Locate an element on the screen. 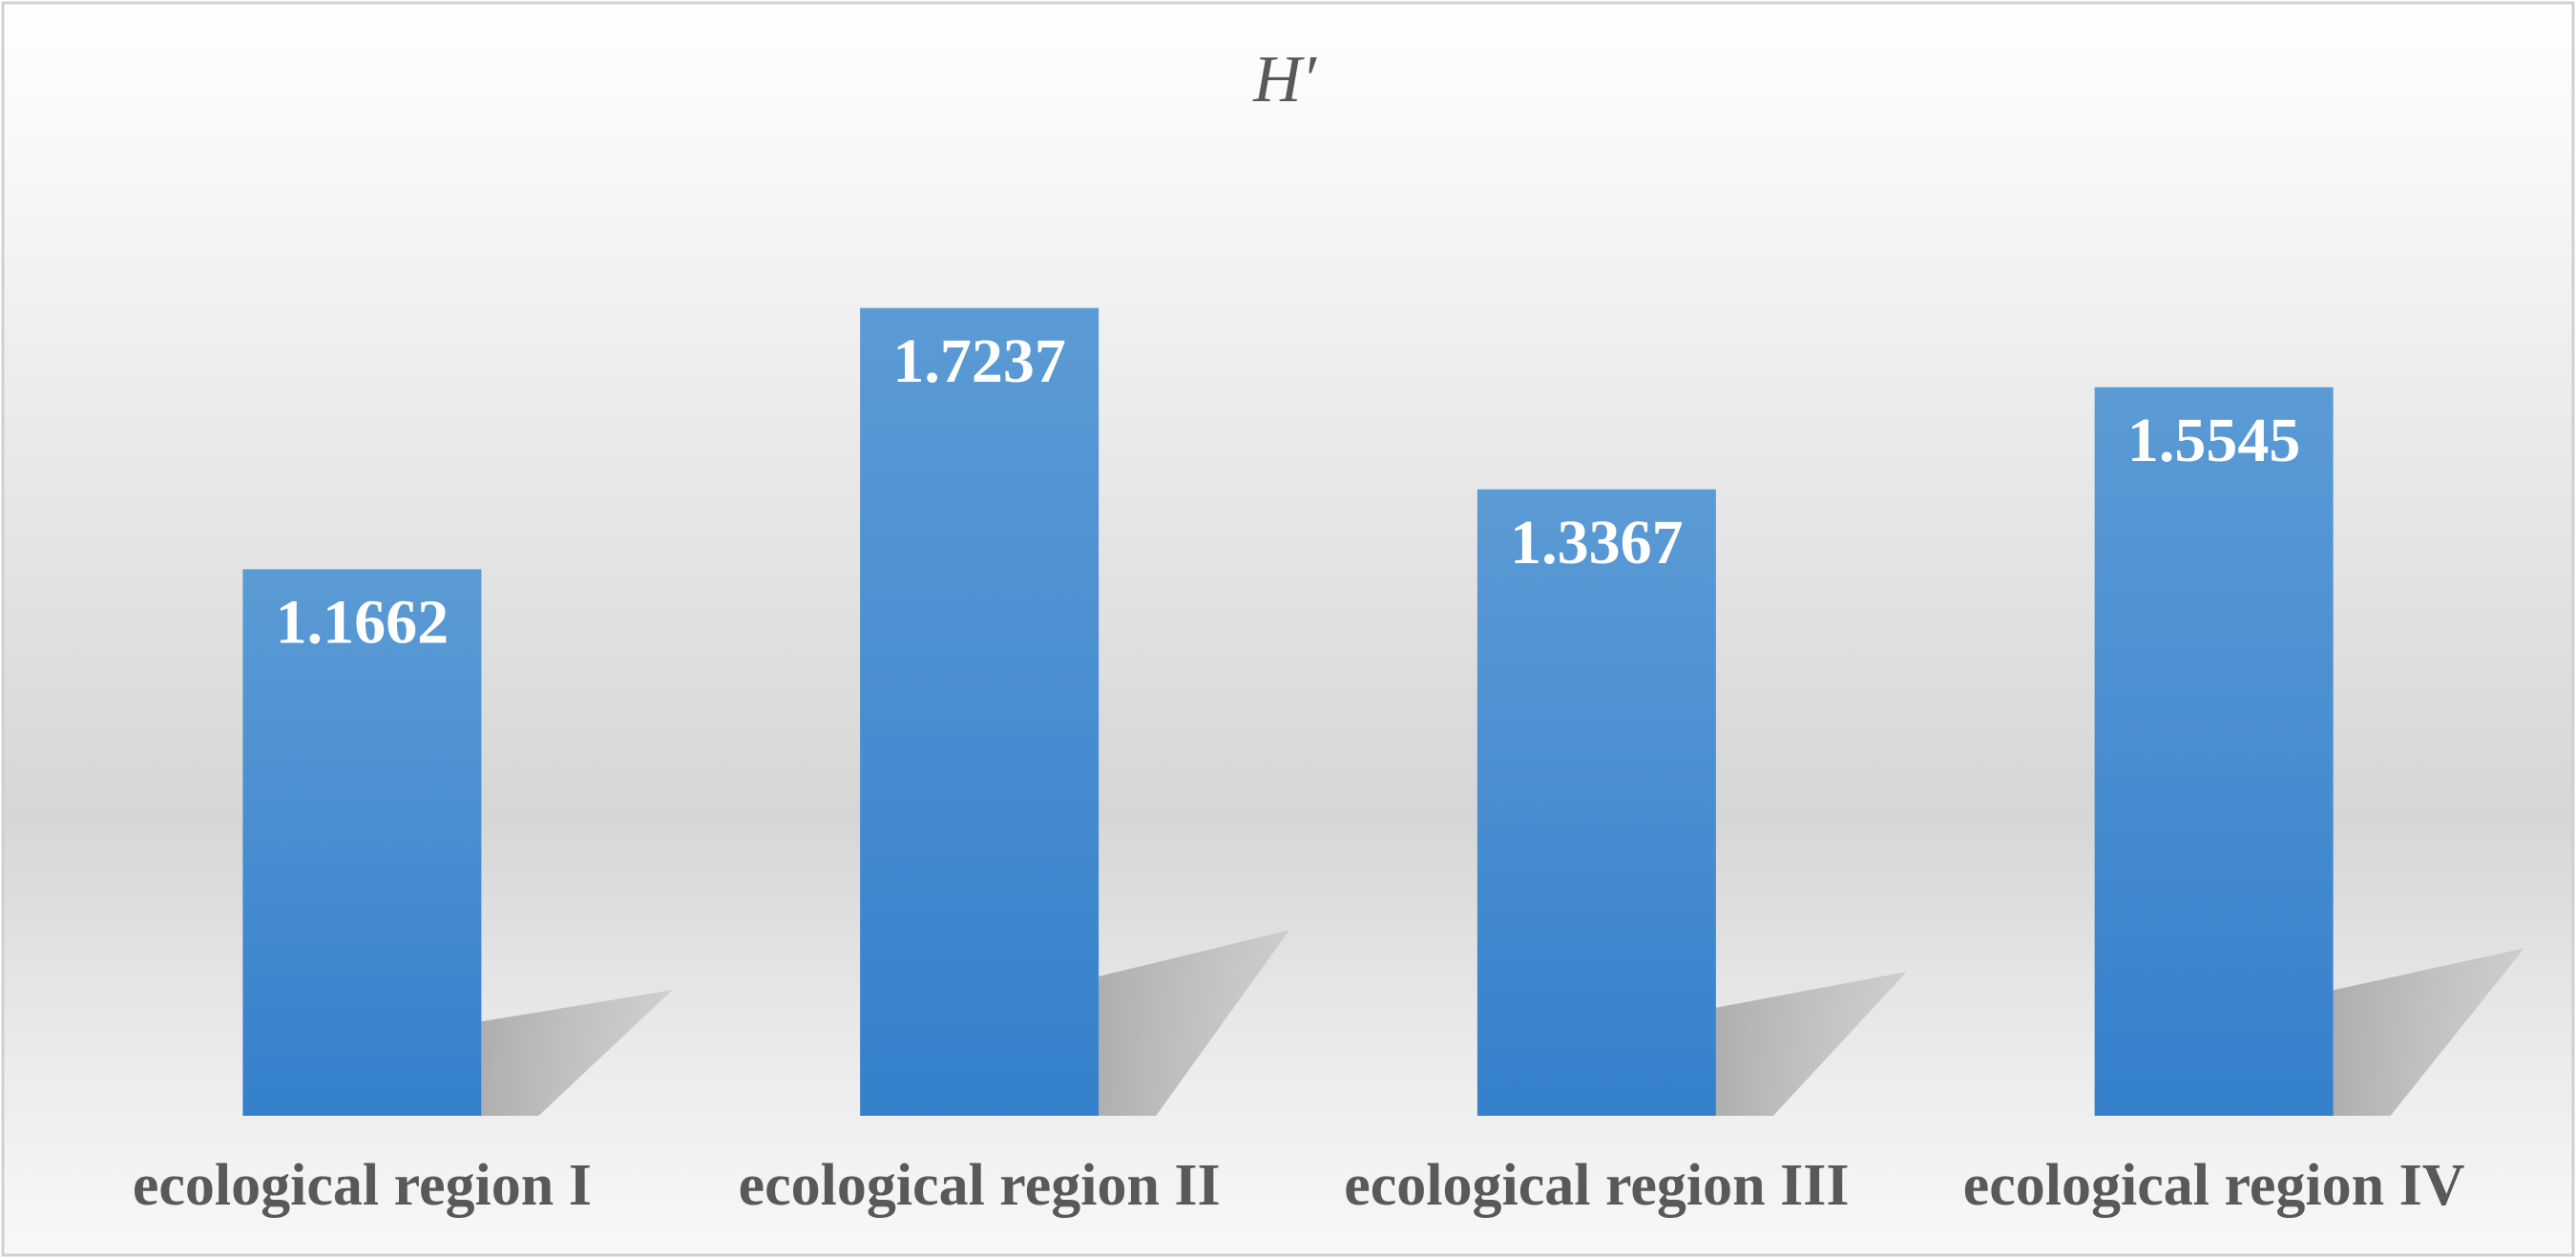  x-tick-label: ecological region III is located at coordinates (1596, 1186).